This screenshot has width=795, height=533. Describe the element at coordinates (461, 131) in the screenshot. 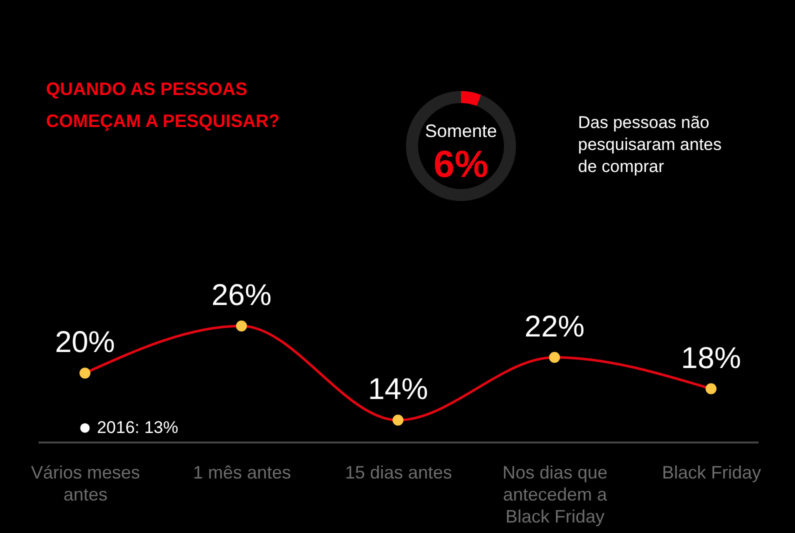

I see `text: Somente` at that location.